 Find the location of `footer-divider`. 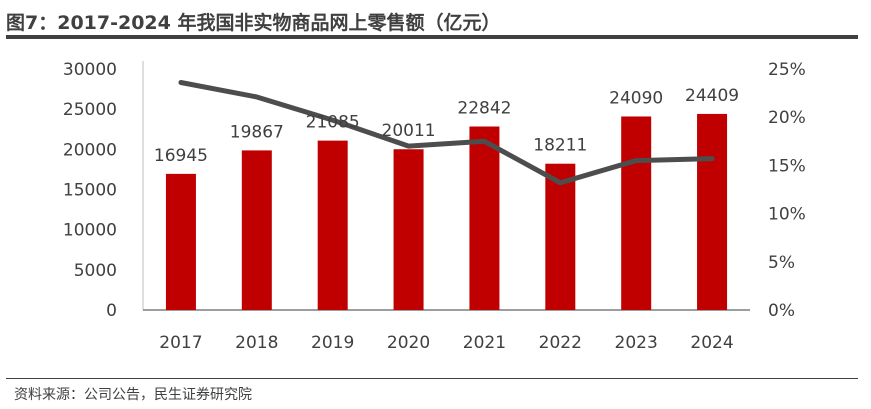

footer-divider is located at coordinates (432, 378).